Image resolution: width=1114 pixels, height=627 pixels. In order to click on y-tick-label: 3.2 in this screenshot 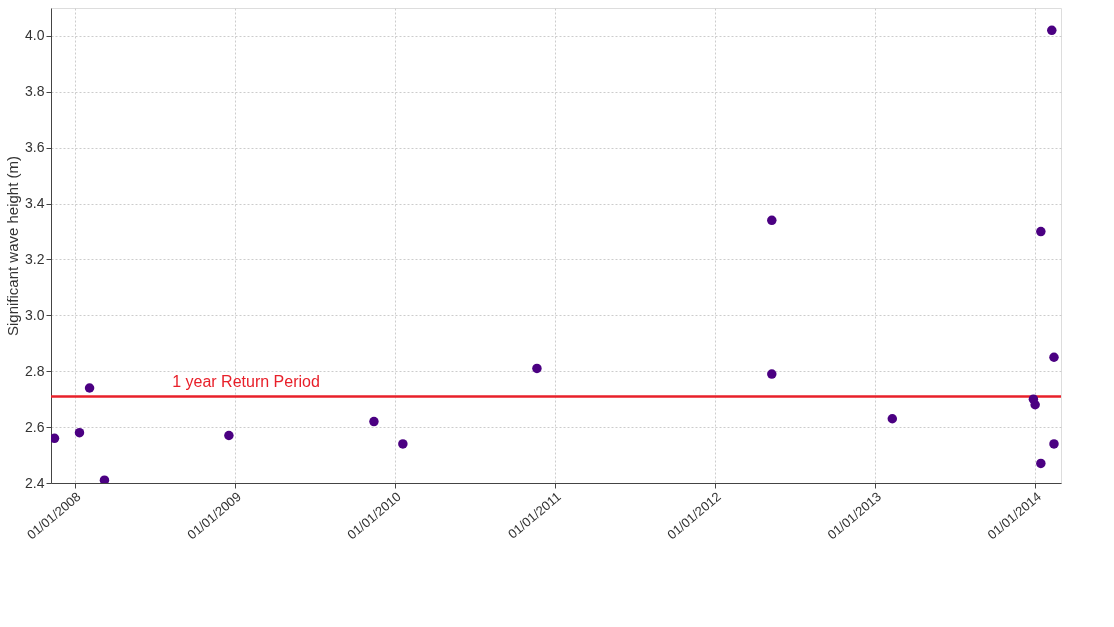, I will do `click(35, 258)`.